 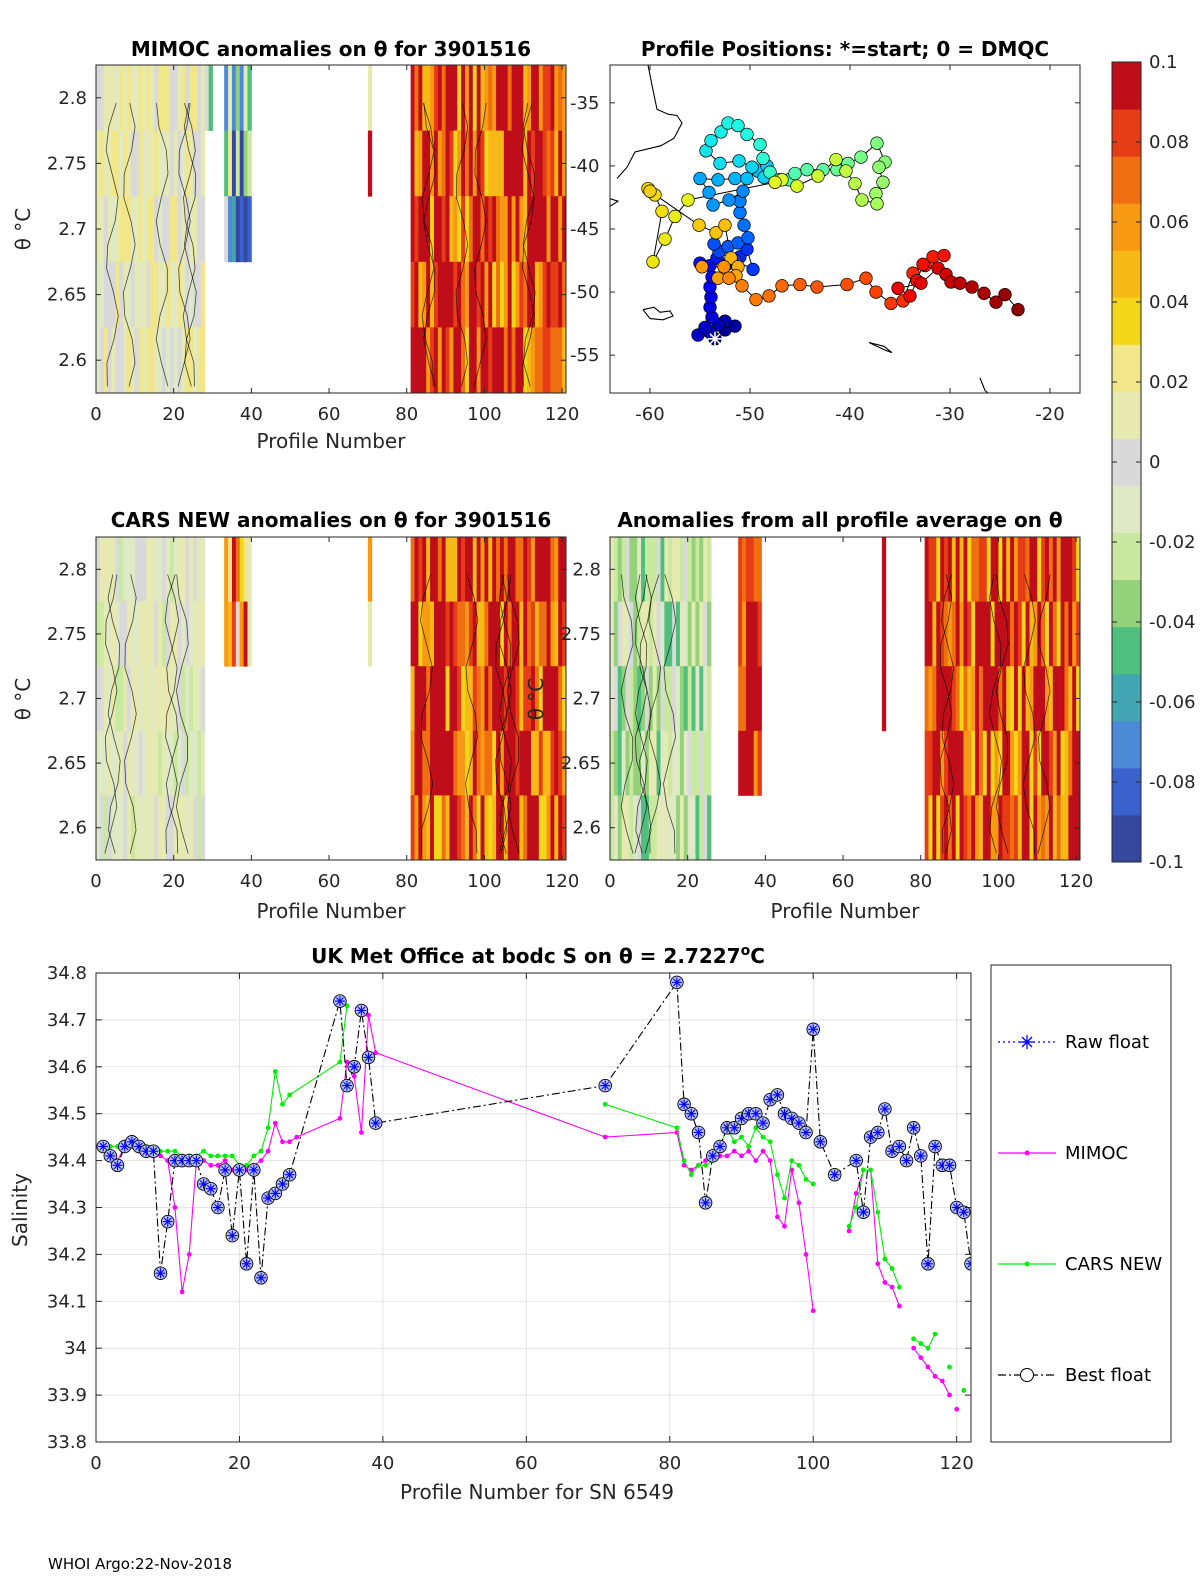 I want to click on cars-y-label: θ °C, so click(x=23, y=699).